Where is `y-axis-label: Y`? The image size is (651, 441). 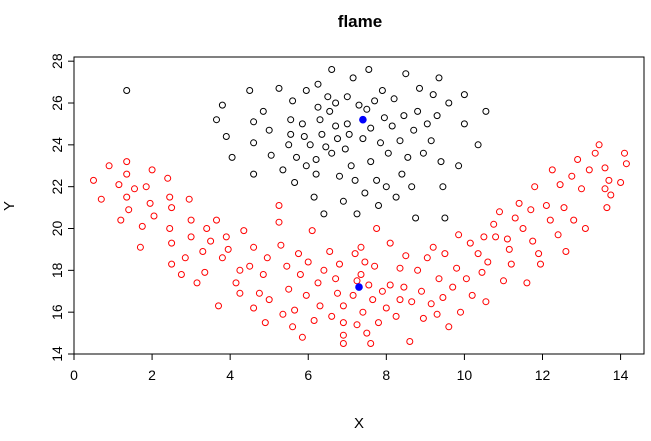 y-axis-label: Y is located at coordinates (9, 206).